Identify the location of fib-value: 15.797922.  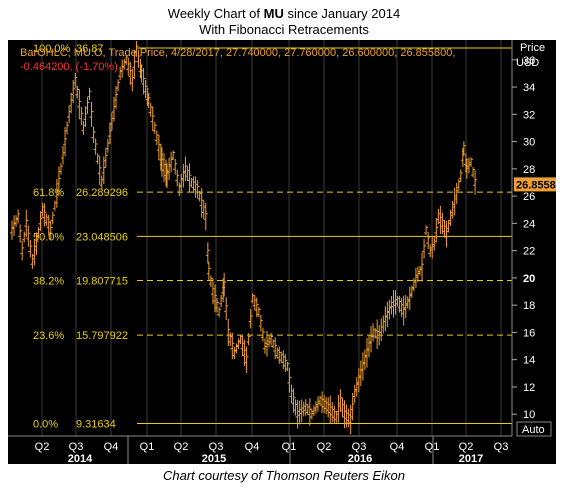
(102, 336).